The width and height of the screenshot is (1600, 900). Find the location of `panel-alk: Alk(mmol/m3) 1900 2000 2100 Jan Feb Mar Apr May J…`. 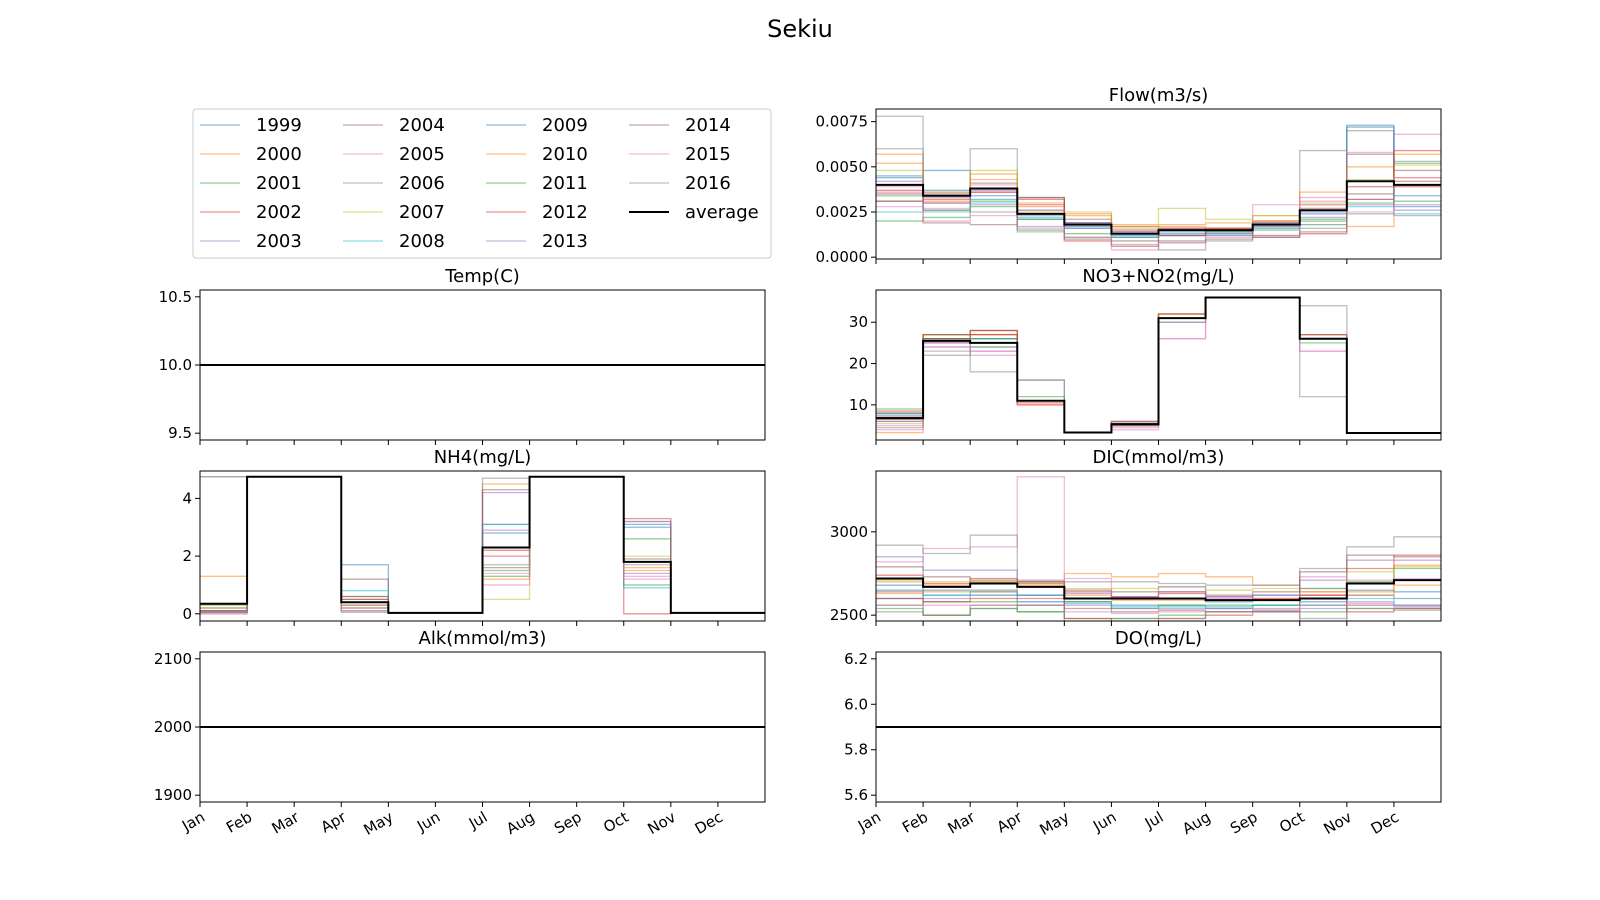

panel-alk: Alk(mmol/m3) 1900 2000 2100 Jan Feb Mar Apr May J… is located at coordinates (460, 733).